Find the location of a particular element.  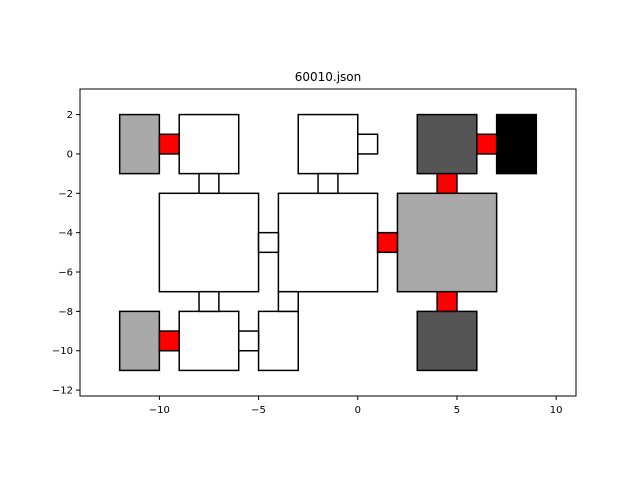

y-tick-label: −2 is located at coordinates (65, 194).